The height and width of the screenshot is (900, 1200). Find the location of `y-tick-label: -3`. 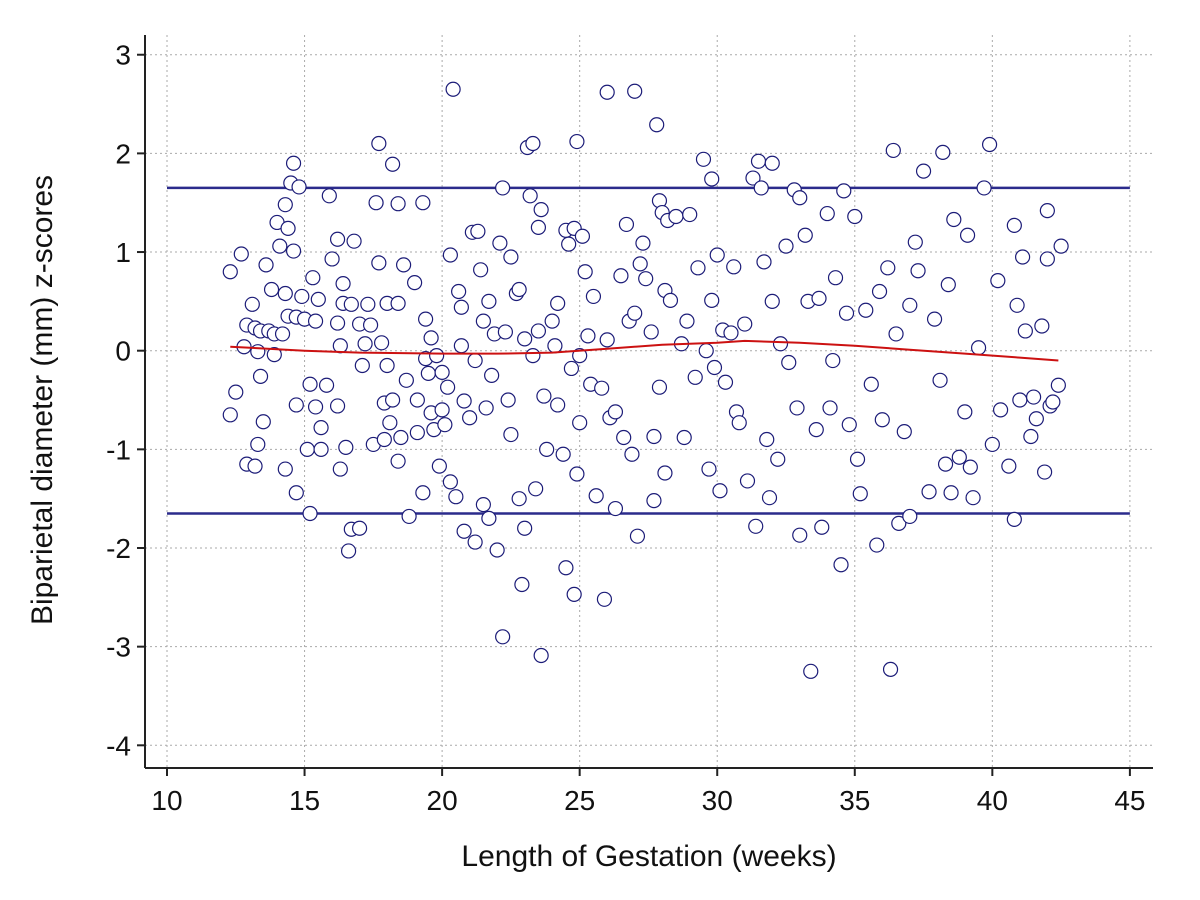

y-tick-label: -3 is located at coordinates (118, 647).